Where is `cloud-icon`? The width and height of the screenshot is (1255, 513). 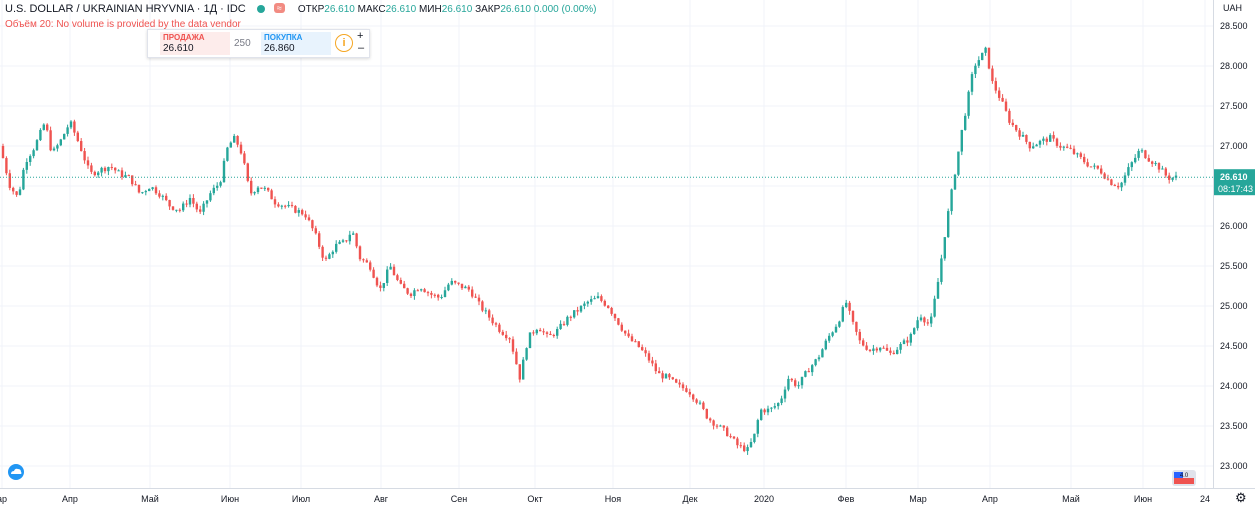 cloud-icon is located at coordinates (16, 472).